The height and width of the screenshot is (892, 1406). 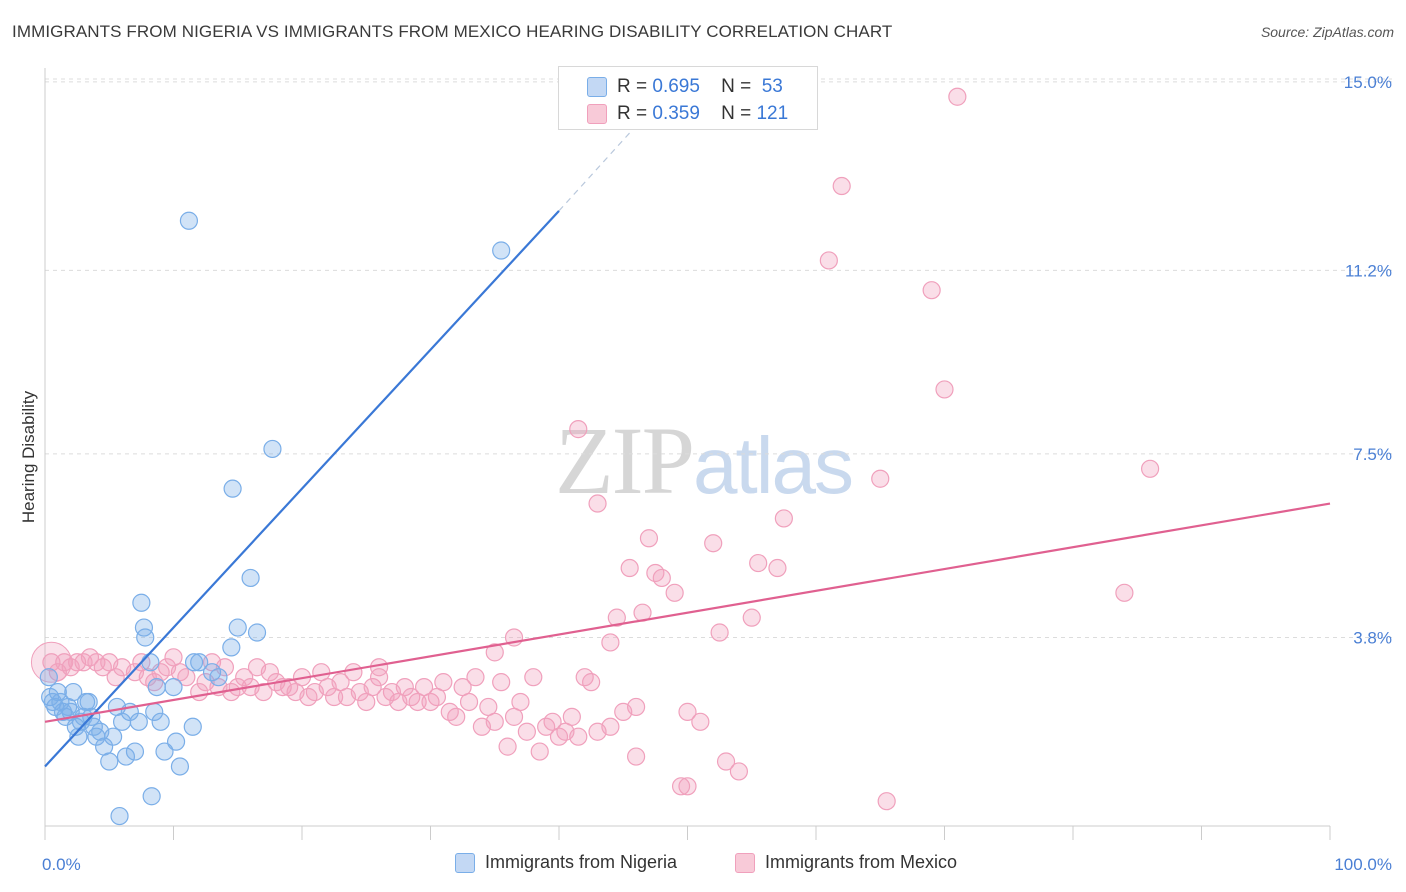 What do you see at coordinates (465, 862) in the screenshot?
I see `legend-swatch-nigeria` at bounding box center [465, 862].